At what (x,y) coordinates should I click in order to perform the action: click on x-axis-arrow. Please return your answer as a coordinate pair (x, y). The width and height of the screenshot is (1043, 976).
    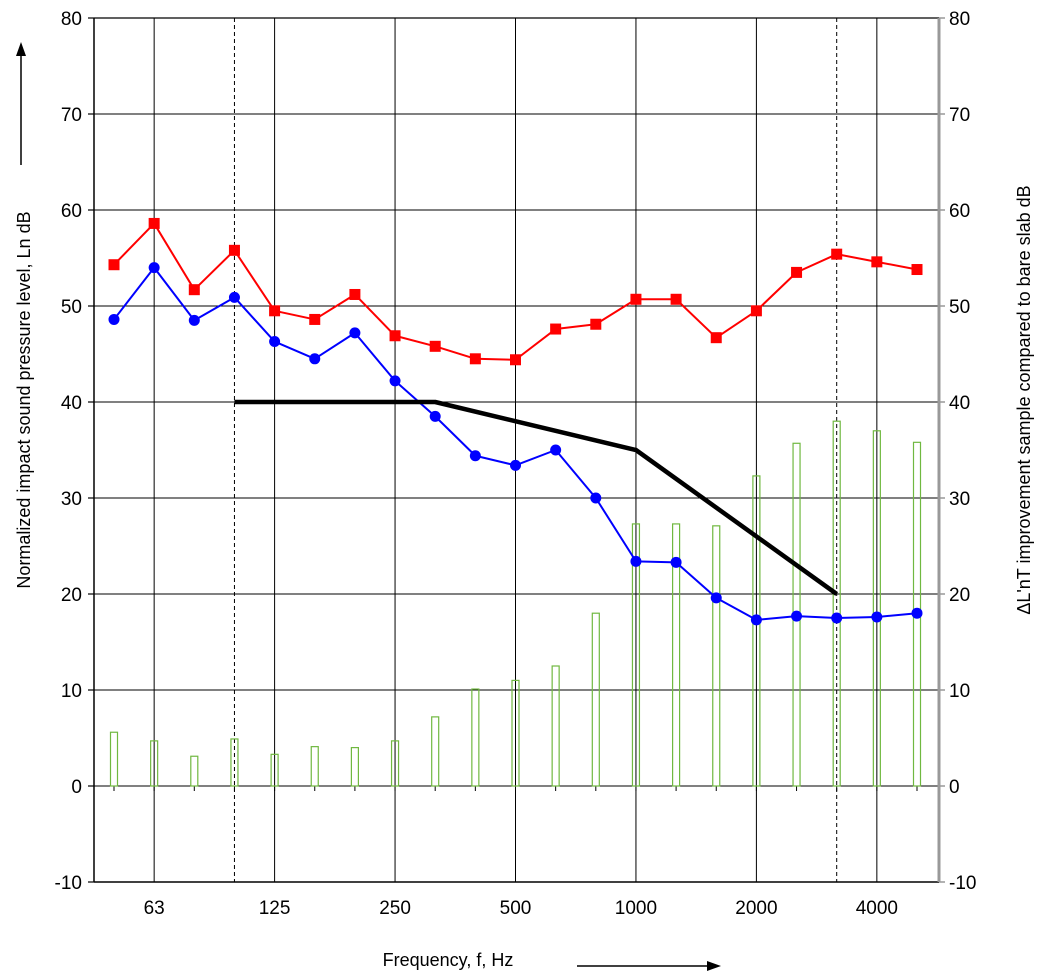
    Looking at the image, I should click on (649, 966).